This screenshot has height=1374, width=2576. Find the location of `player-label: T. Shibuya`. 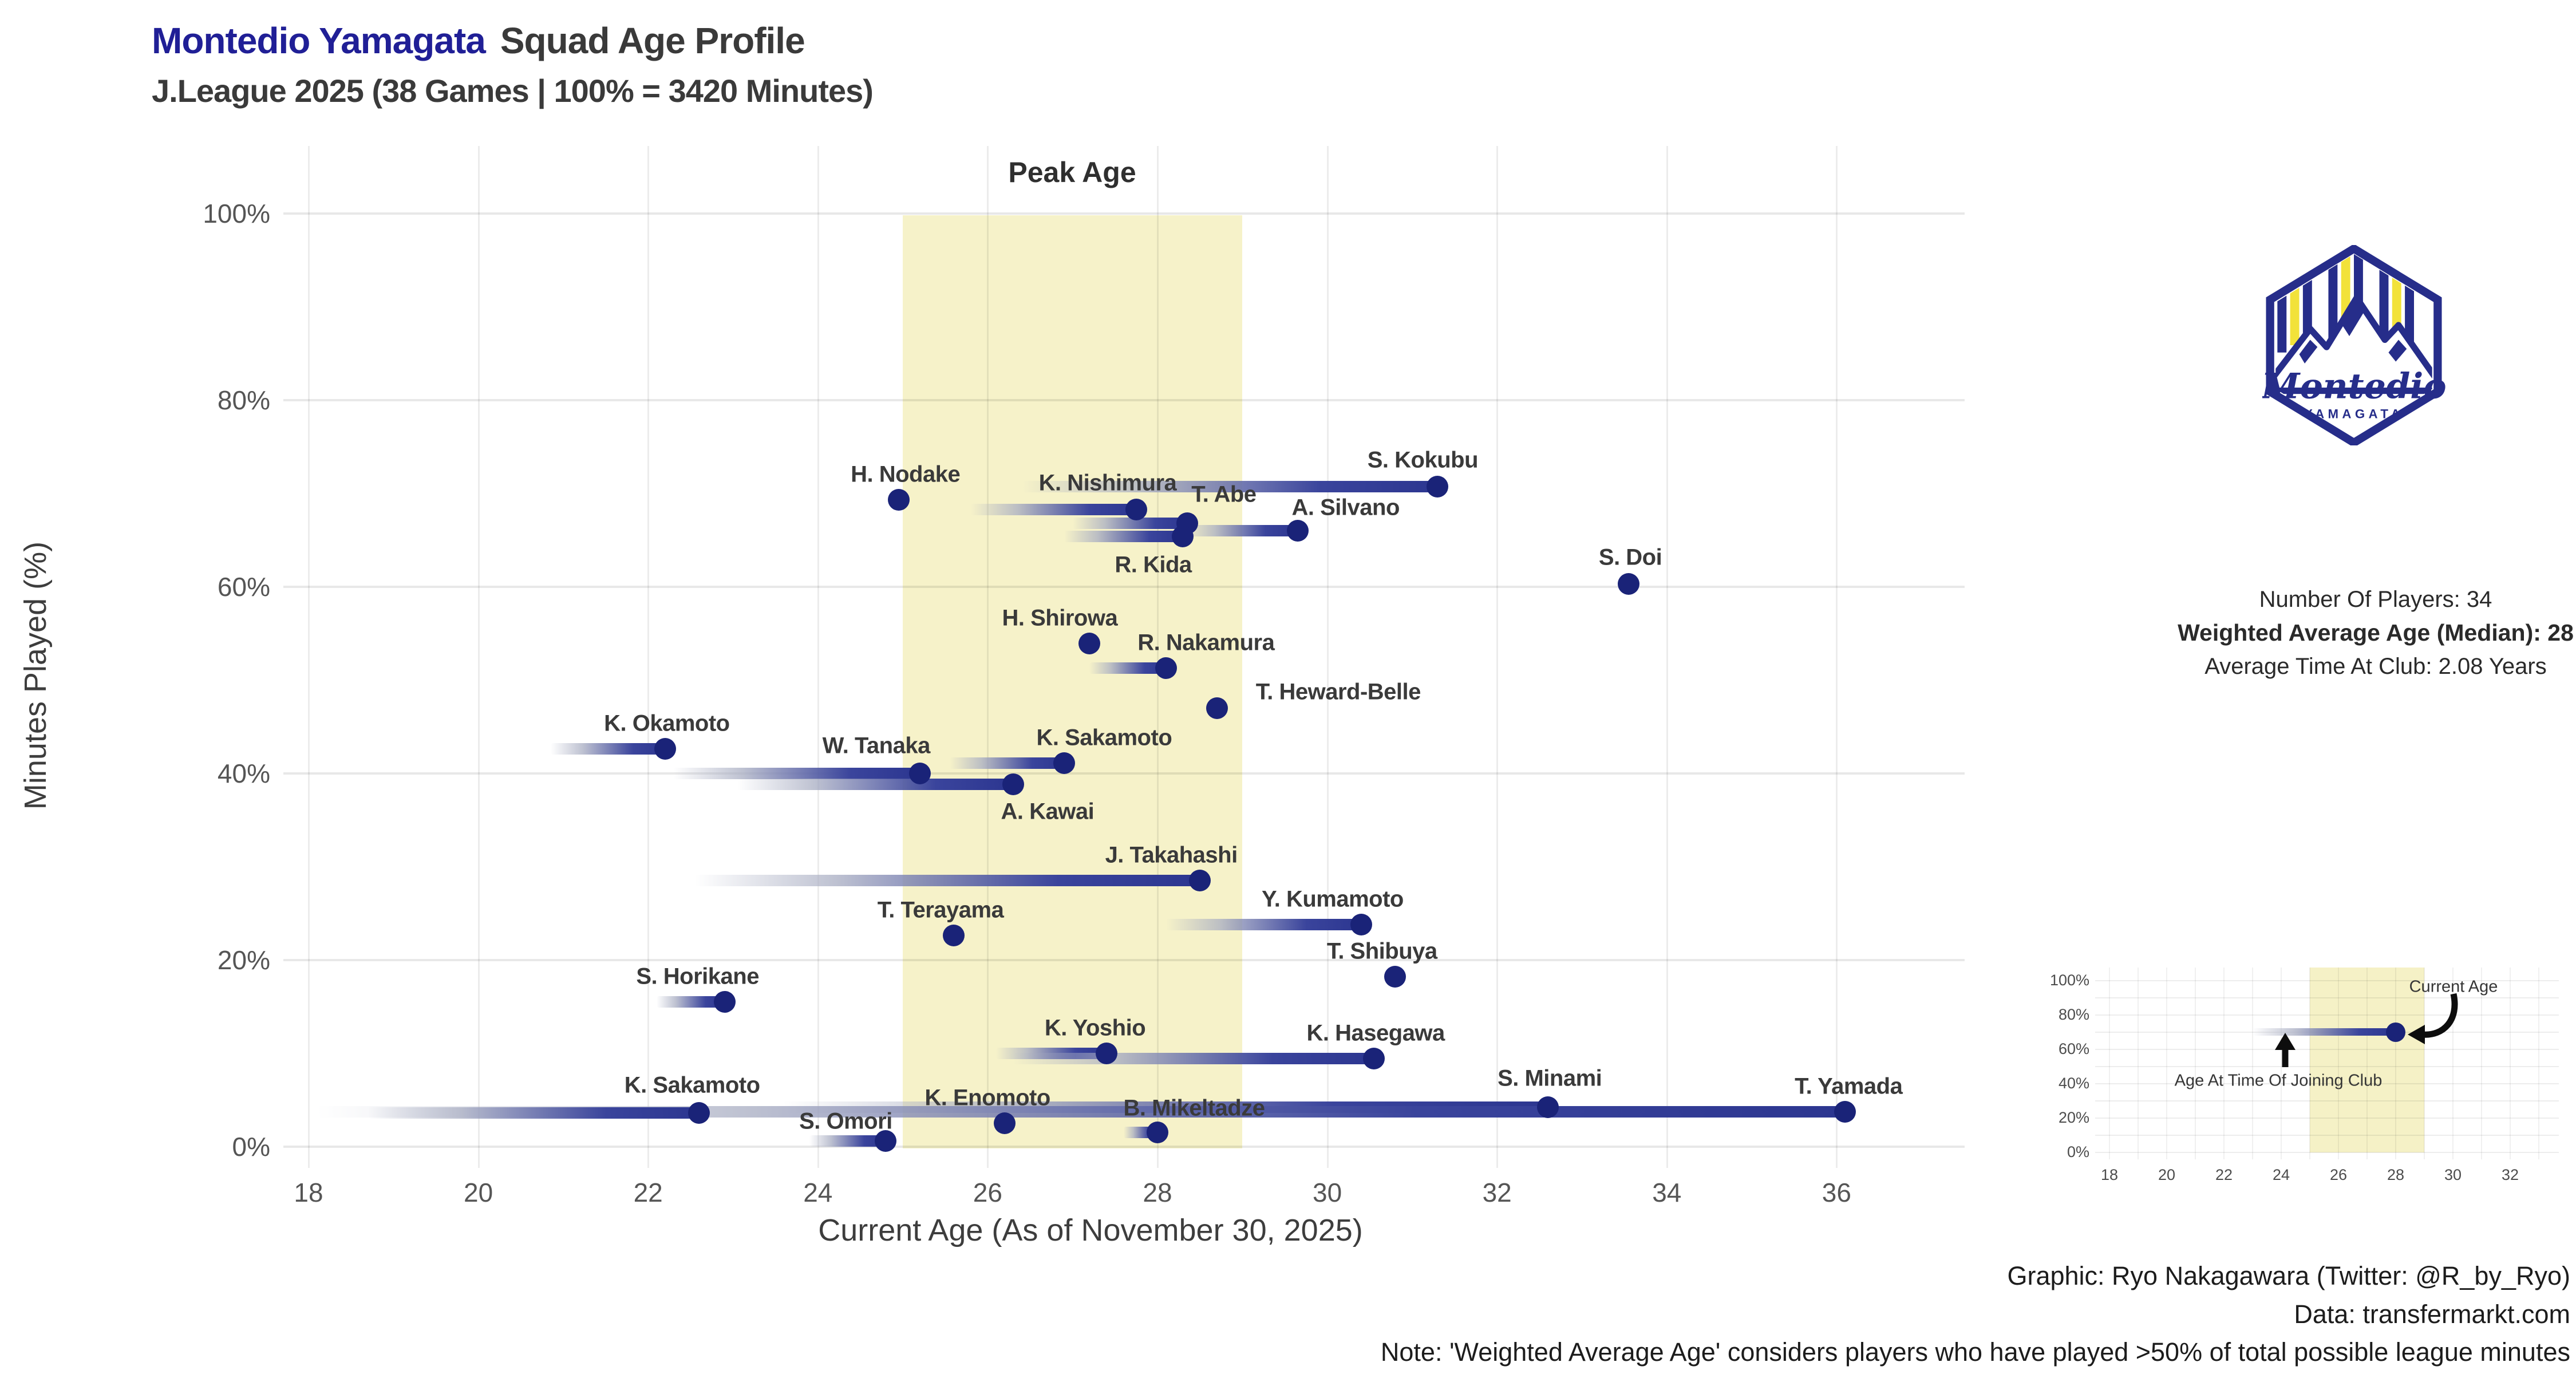

player-label: T. Shibuya is located at coordinates (1381, 951).